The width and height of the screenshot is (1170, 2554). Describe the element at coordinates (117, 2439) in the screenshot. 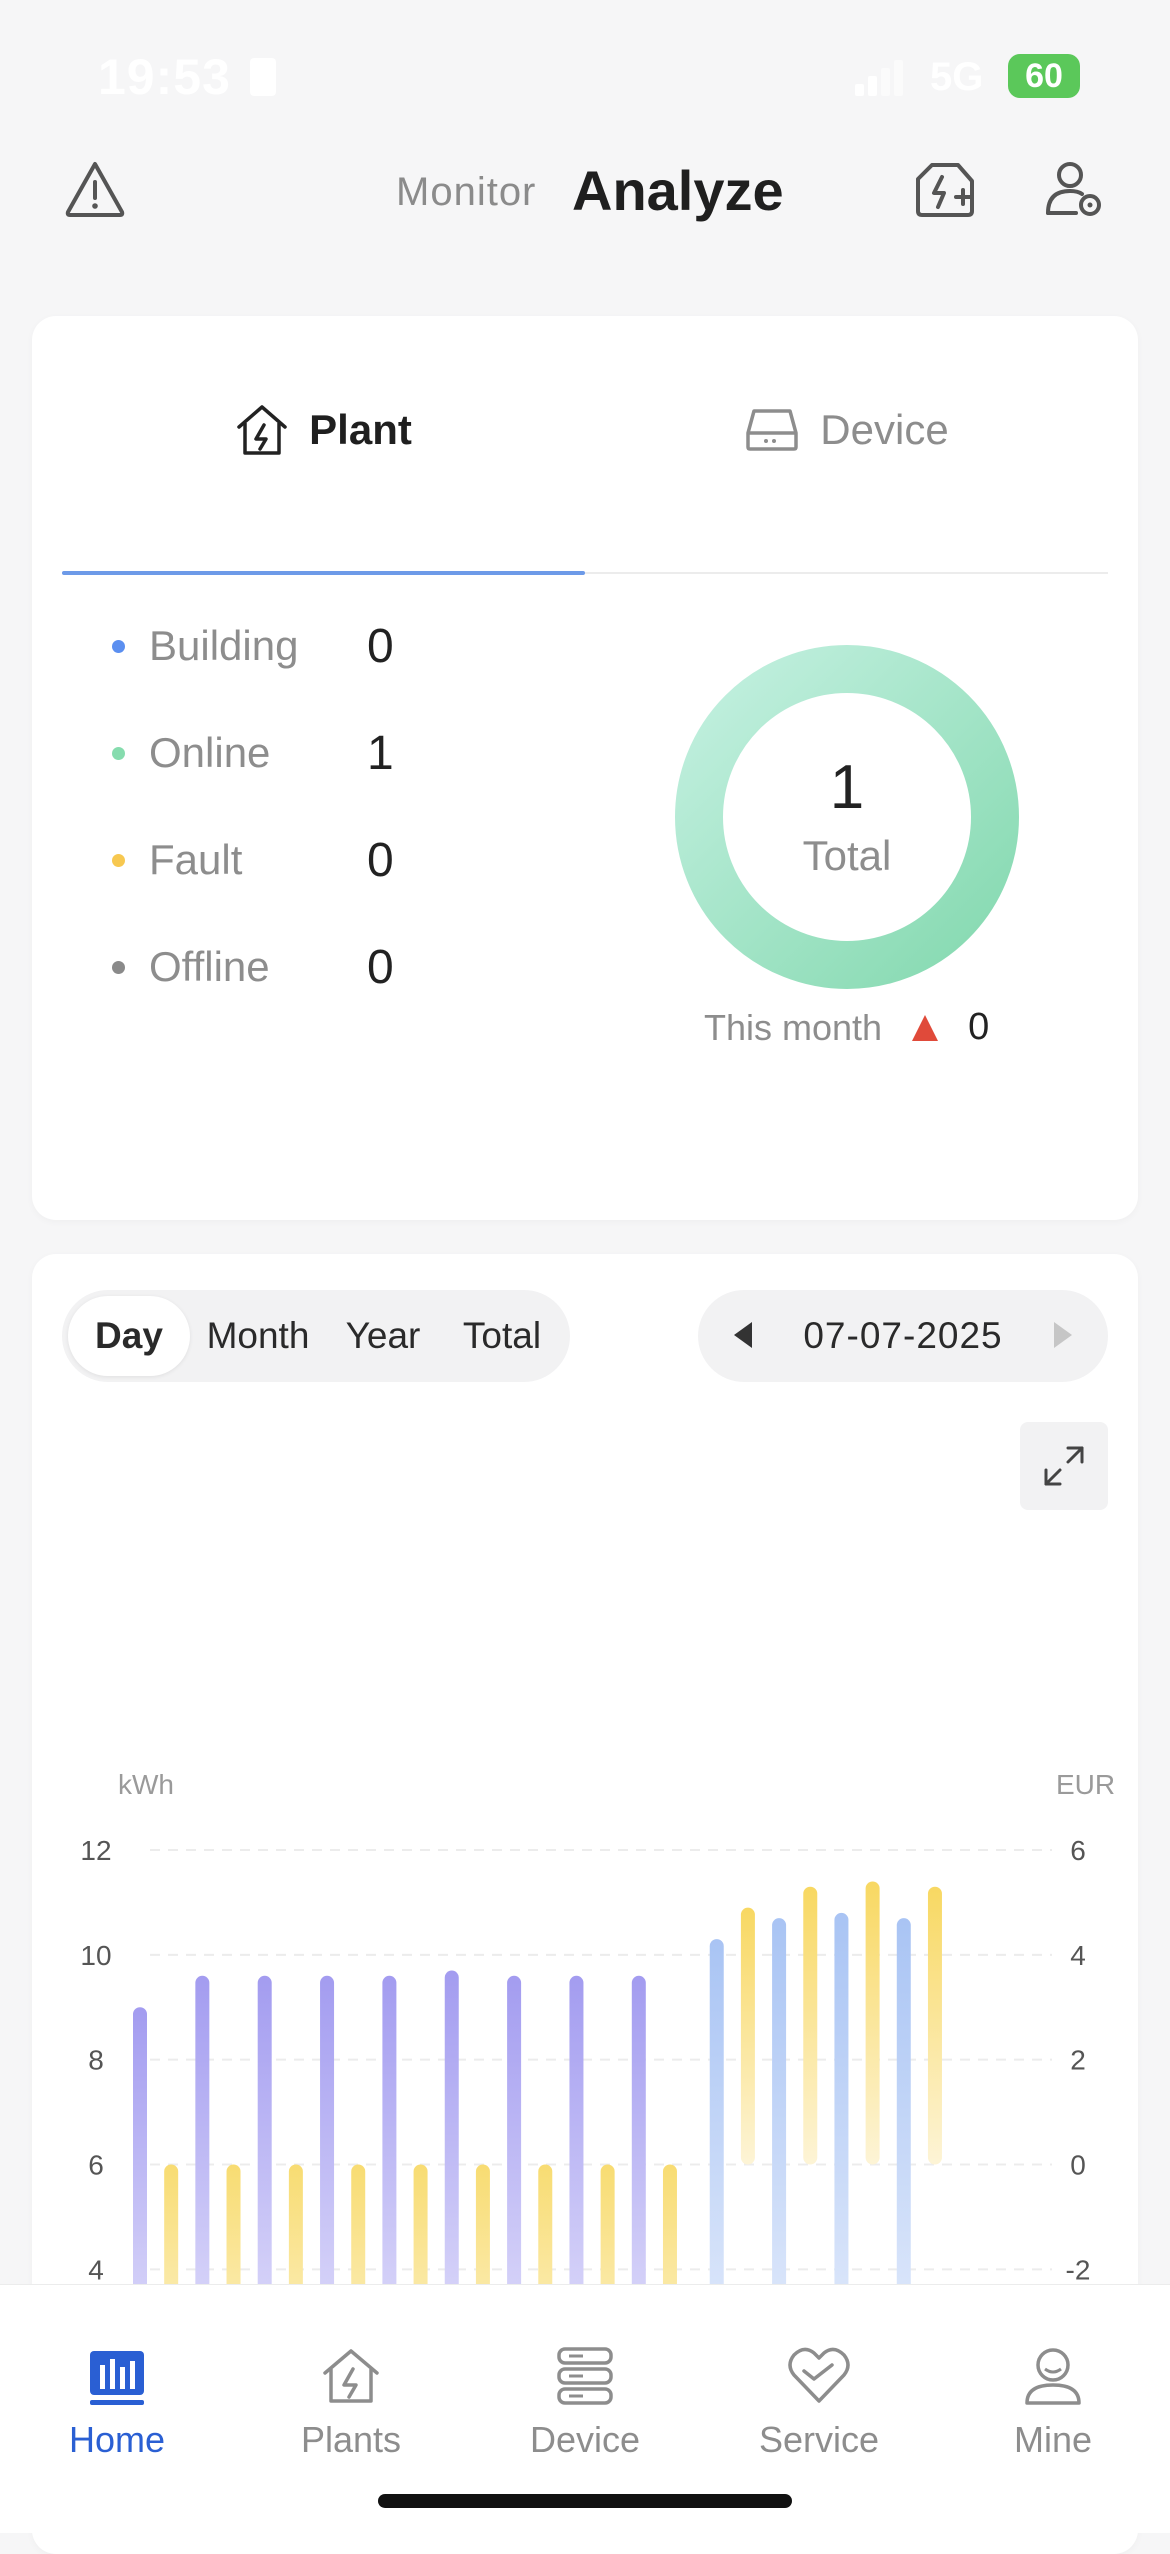

I see `nav-home-label: Home` at that location.